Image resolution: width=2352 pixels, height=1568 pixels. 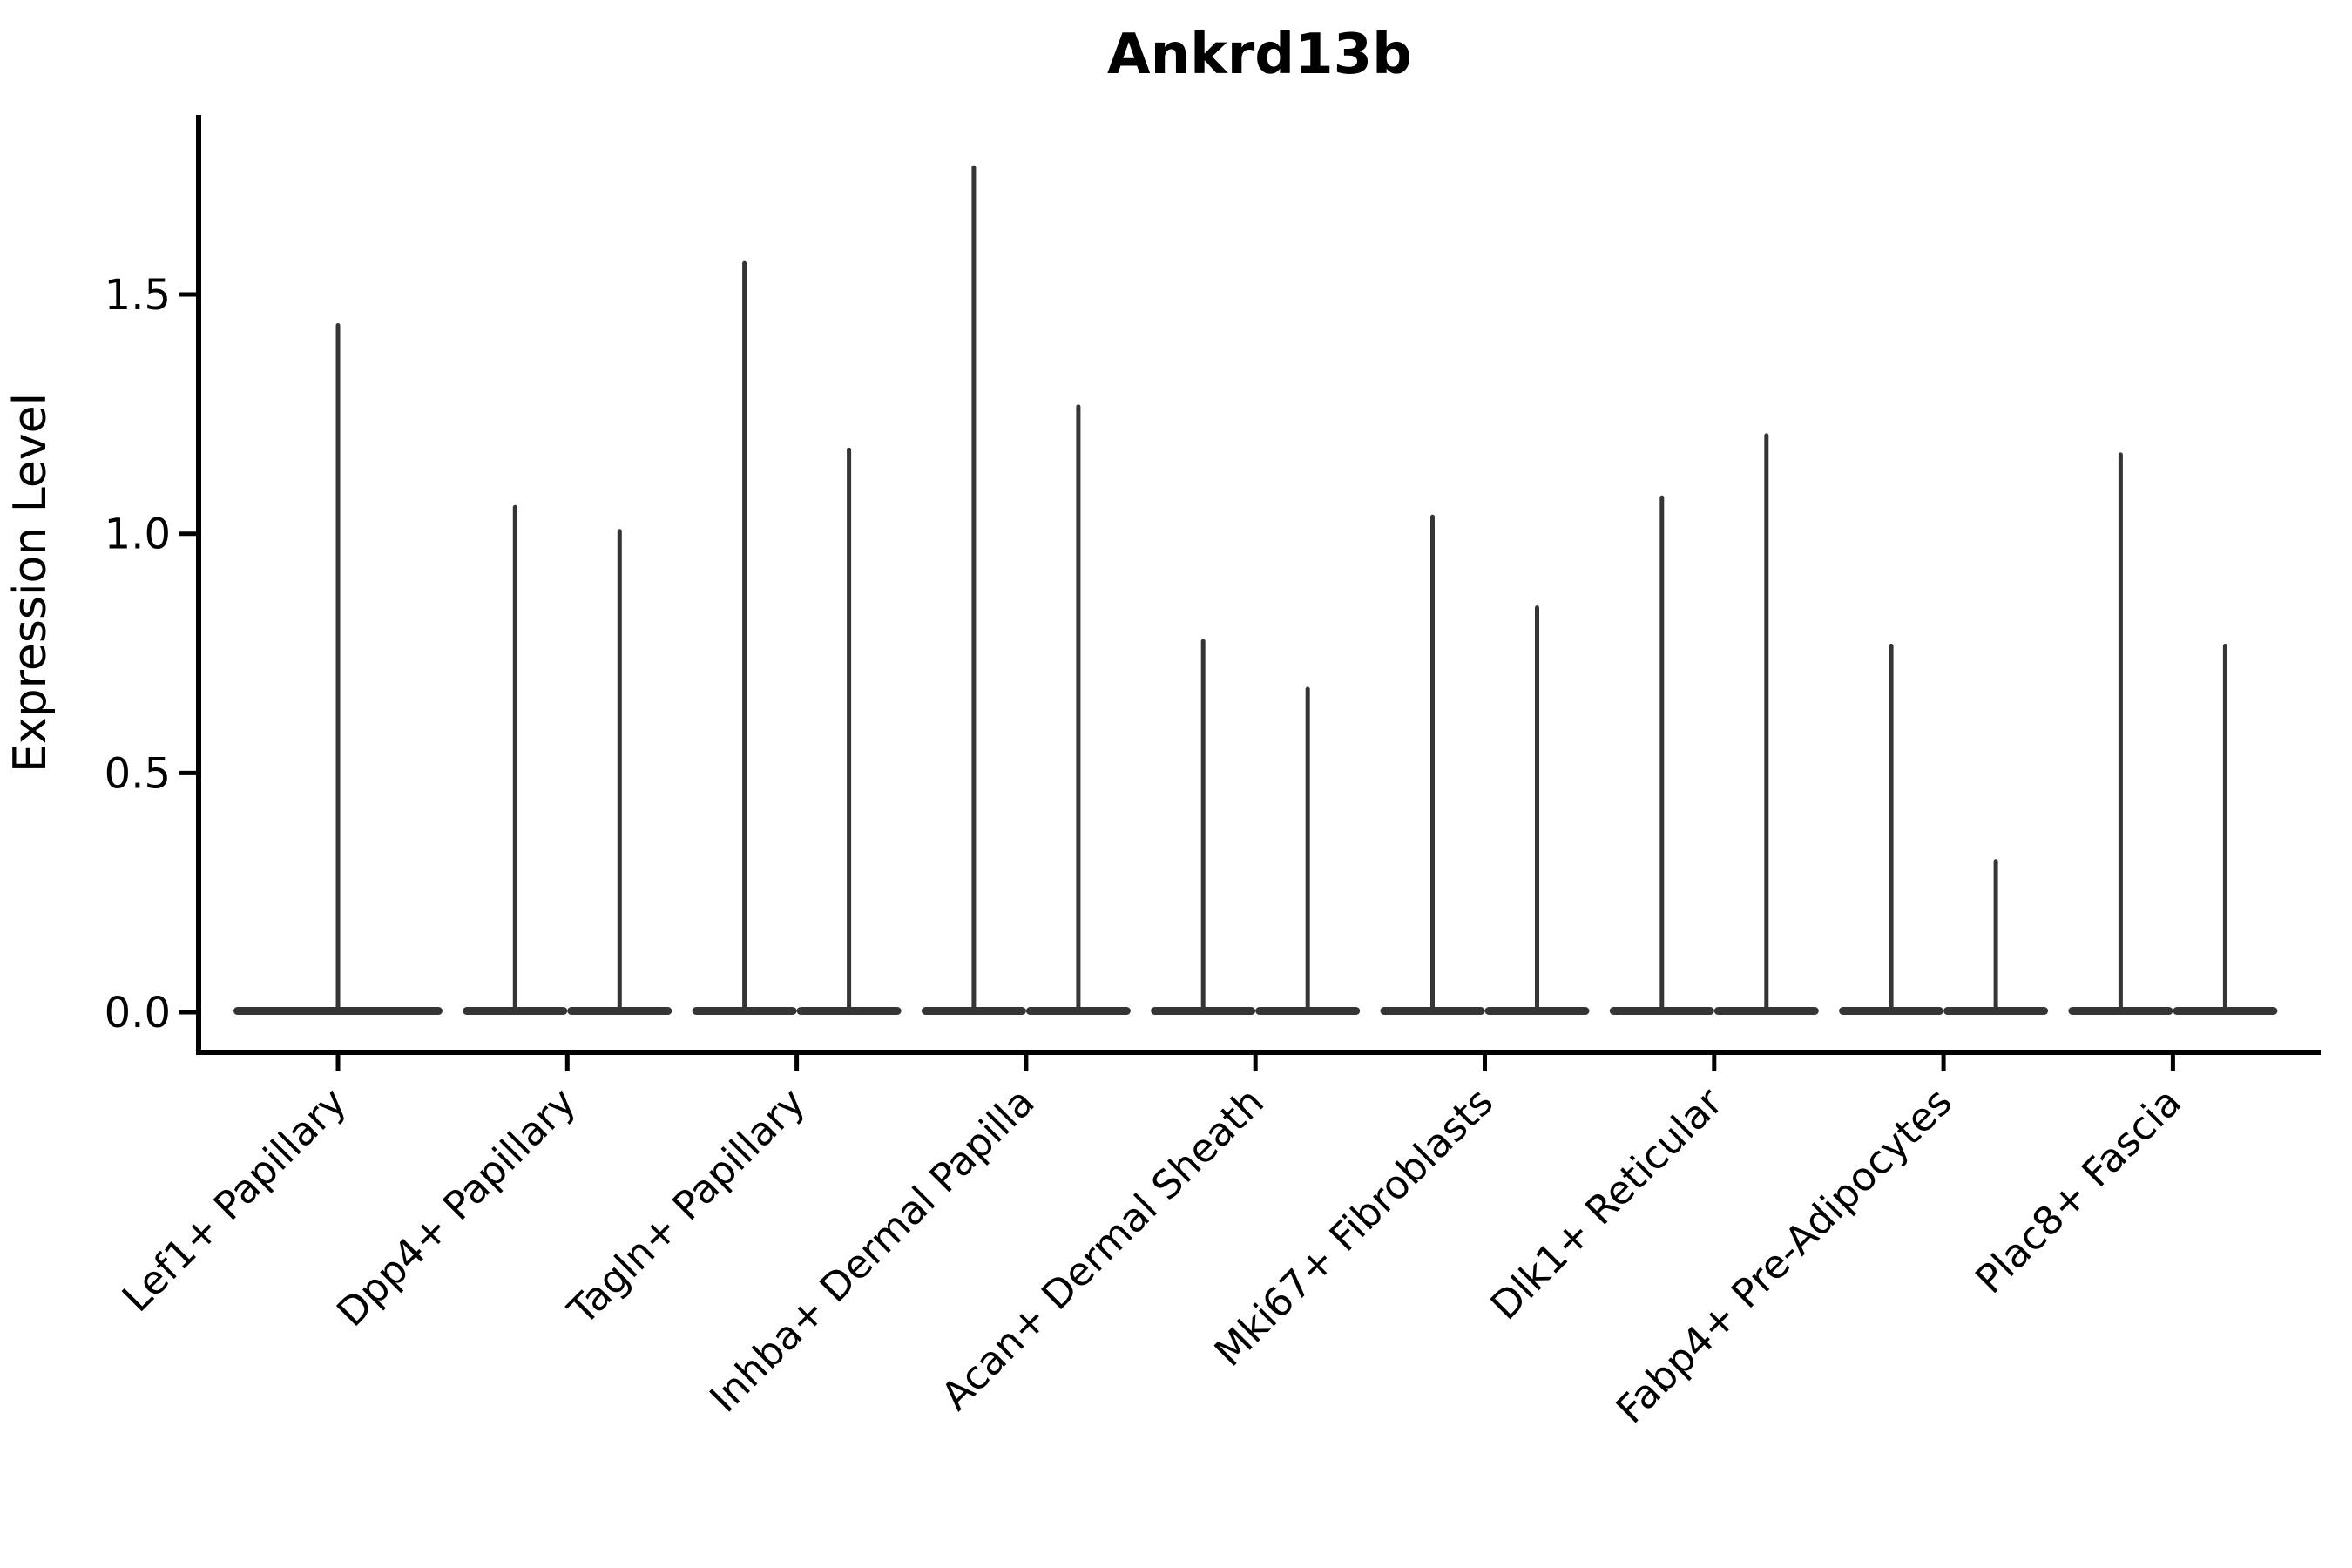 What do you see at coordinates (138, 295) in the screenshot?
I see `y-tick-label: 1.5` at bounding box center [138, 295].